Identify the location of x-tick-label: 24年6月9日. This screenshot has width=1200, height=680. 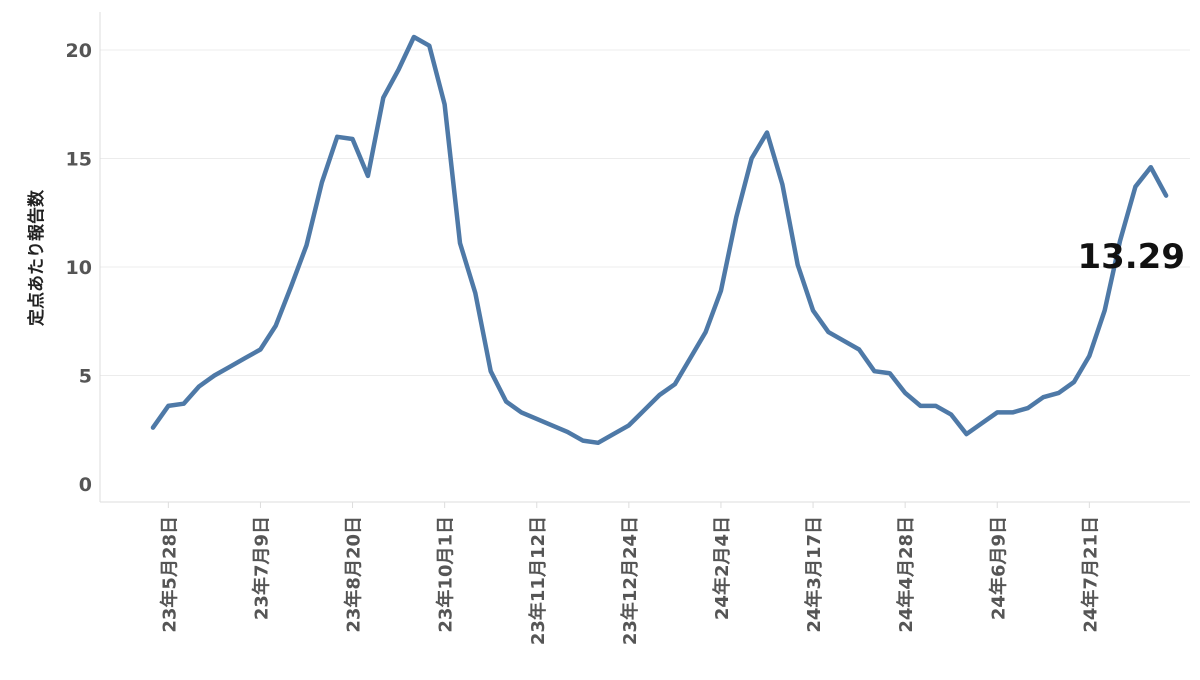
(998, 568).